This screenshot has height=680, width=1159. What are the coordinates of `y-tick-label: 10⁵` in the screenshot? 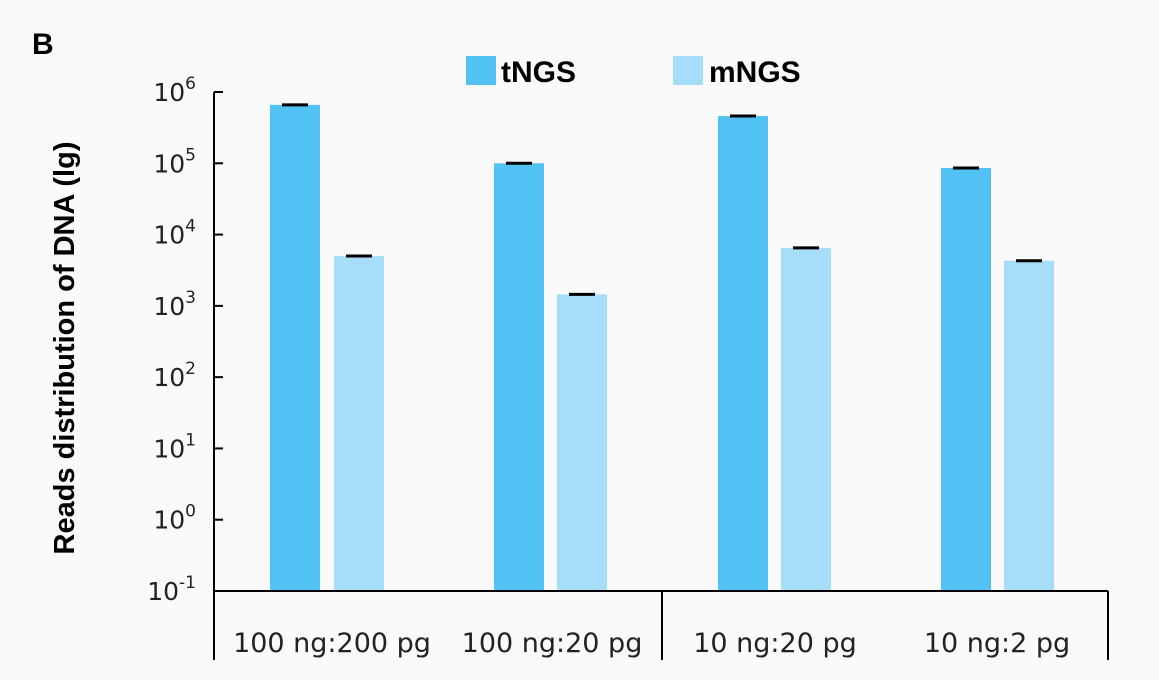 It's located at (174, 161).